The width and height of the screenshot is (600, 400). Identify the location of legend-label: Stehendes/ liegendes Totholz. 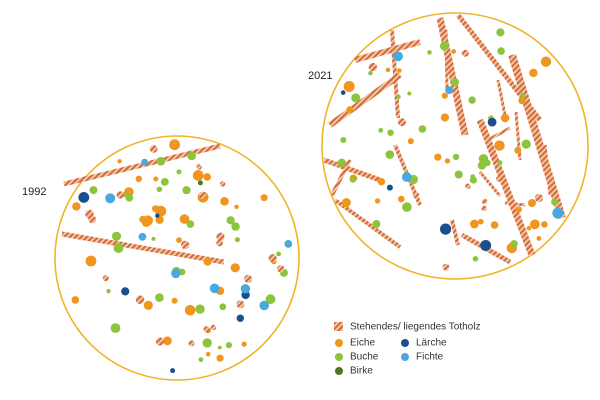
(415, 327).